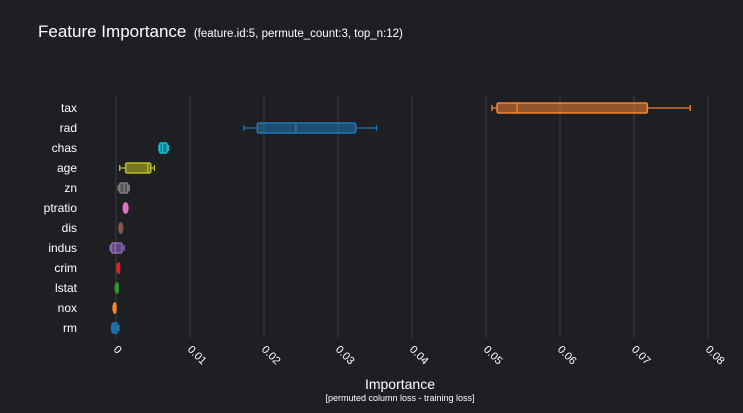 The height and width of the screenshot is (413, 743). What do you see at coordinates (65, 268) in the screenshot?
I see `feature-label-crim: crim` at bounding box center [65, 268].